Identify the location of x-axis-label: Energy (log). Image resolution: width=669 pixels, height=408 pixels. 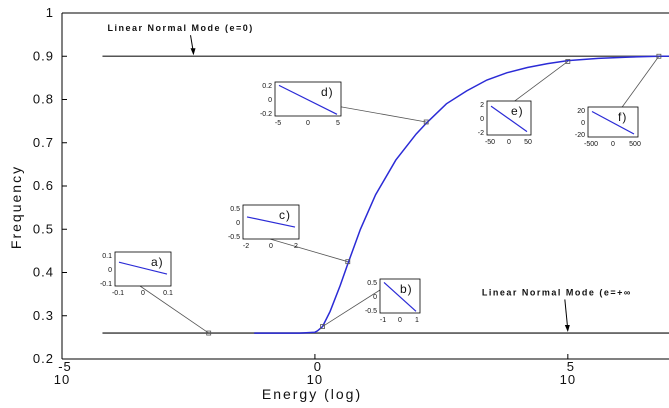
(312, 394).